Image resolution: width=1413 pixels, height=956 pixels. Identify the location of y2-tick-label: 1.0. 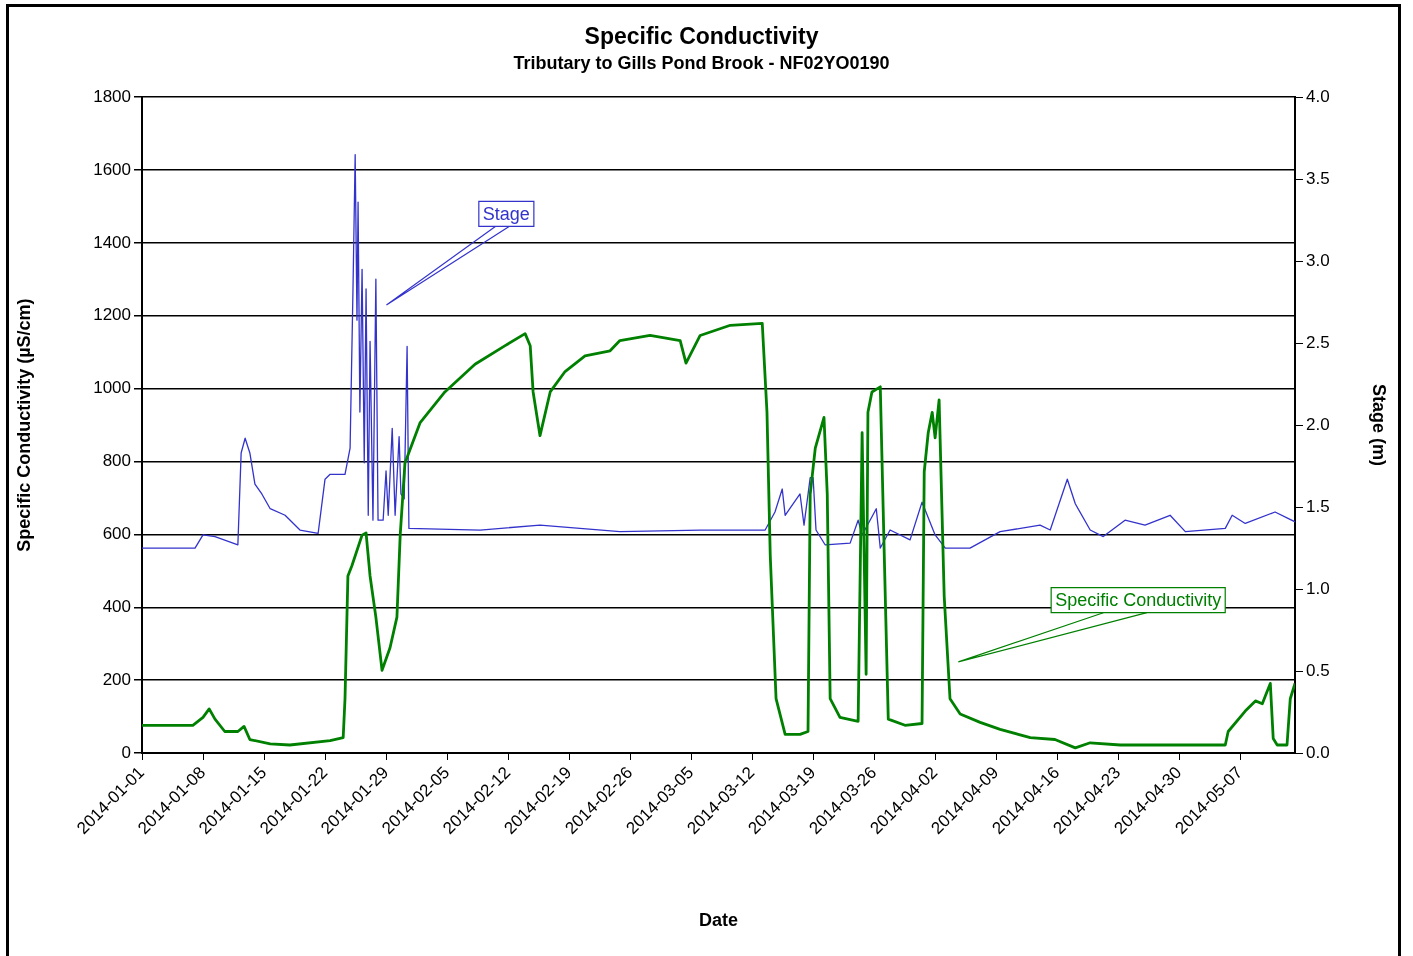
(1318, 588).